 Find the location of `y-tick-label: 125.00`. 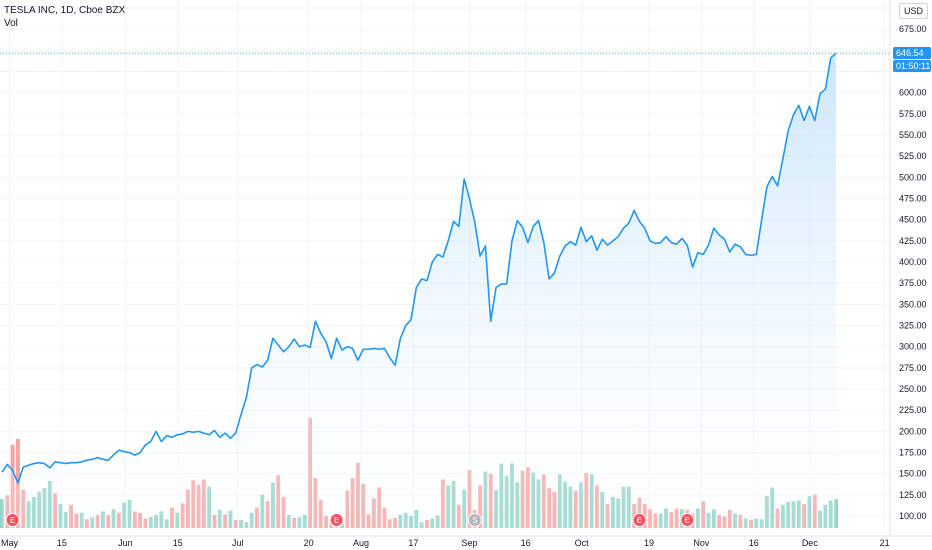

y-tick-label: 125.00 is located at coordinates (913, 495).